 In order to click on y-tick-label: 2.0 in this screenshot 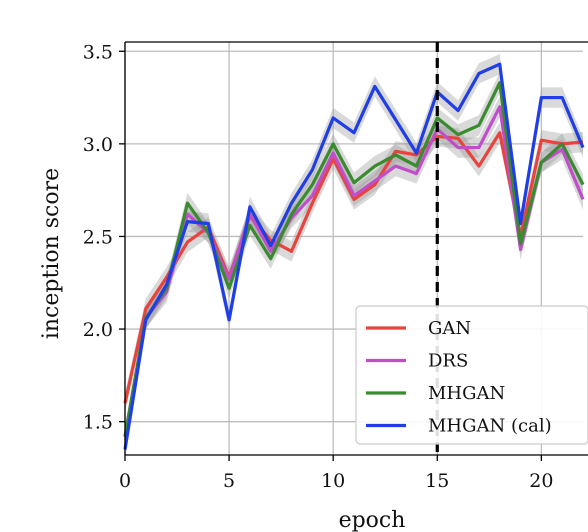, I will do `click(98, 330)`.